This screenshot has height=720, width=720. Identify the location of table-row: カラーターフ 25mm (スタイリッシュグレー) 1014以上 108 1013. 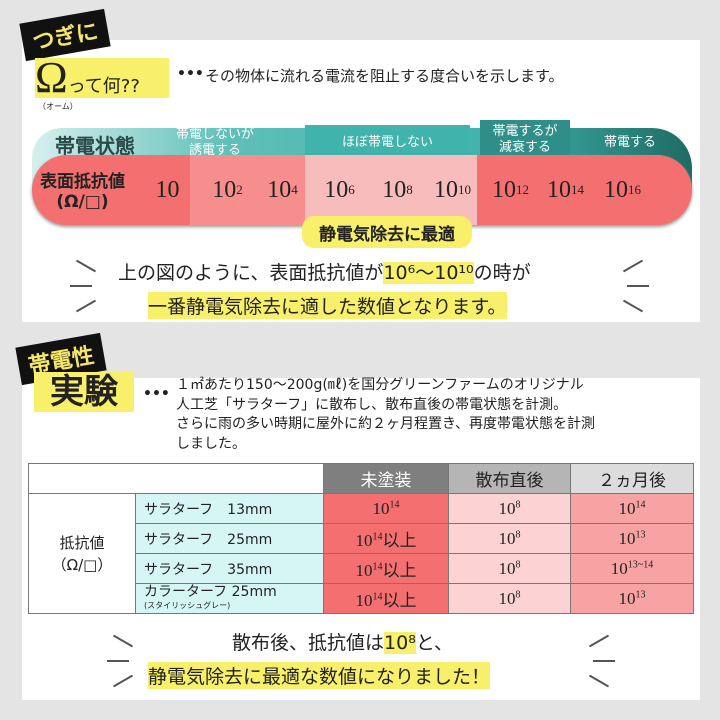
(361, 598).